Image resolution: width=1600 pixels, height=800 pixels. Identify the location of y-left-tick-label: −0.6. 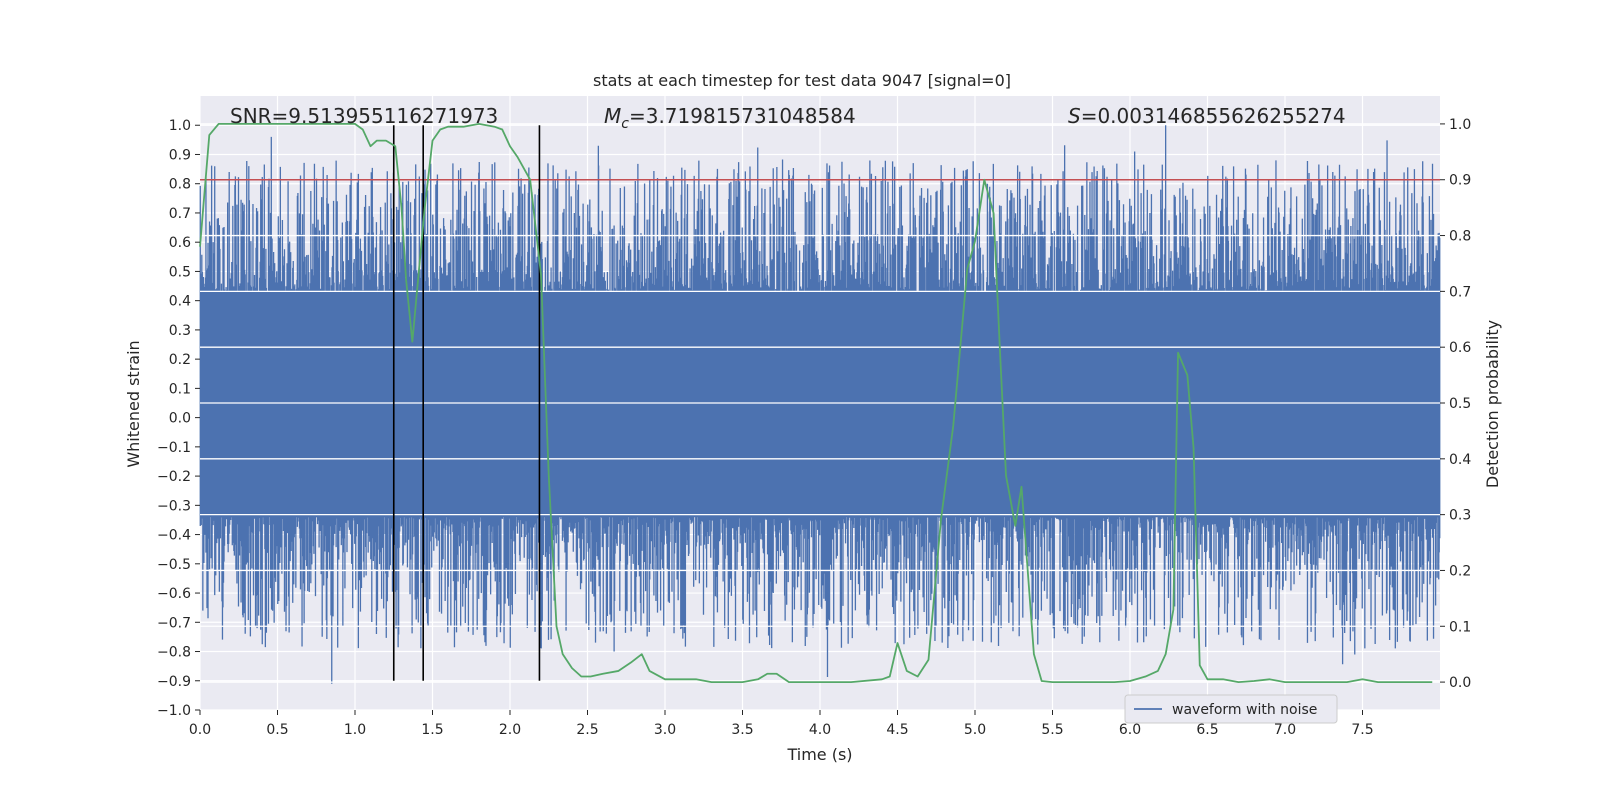
(174, 594).